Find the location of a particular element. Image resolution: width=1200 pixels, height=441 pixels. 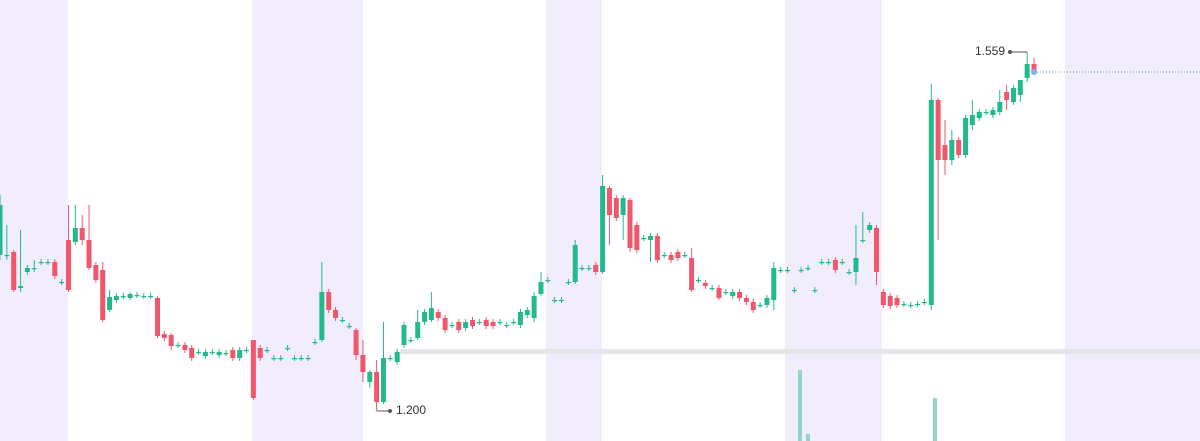

low-label: 1.200 is located at coordinates (411, 410).